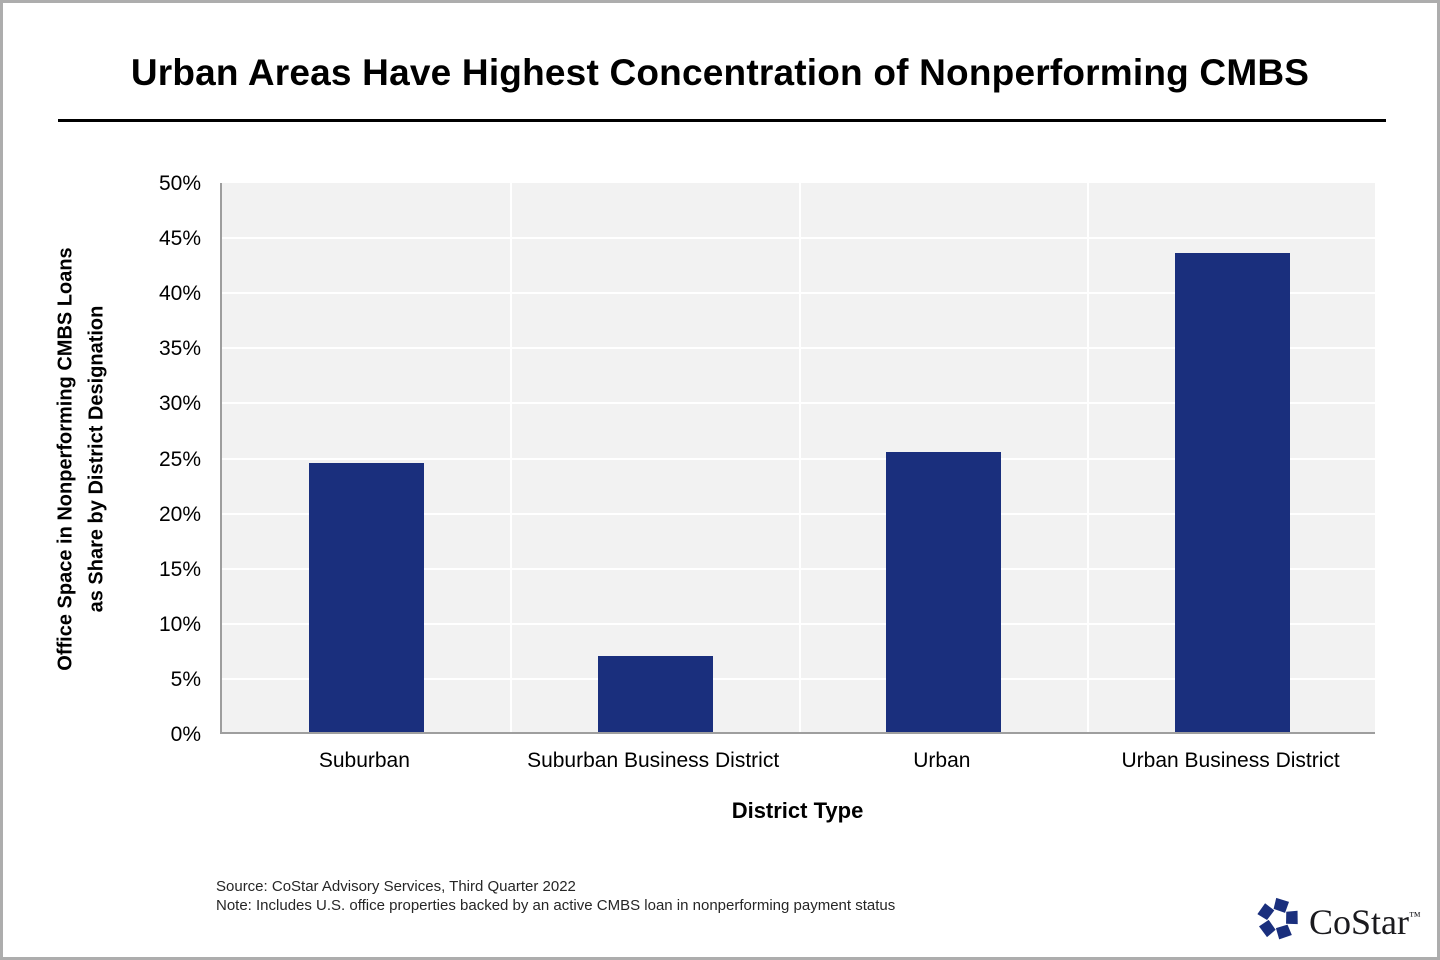  What do you see at coordinates (797, 810) in the screenshot?
I see `x-axis-title: District Type` at bounding box center [797, 810].